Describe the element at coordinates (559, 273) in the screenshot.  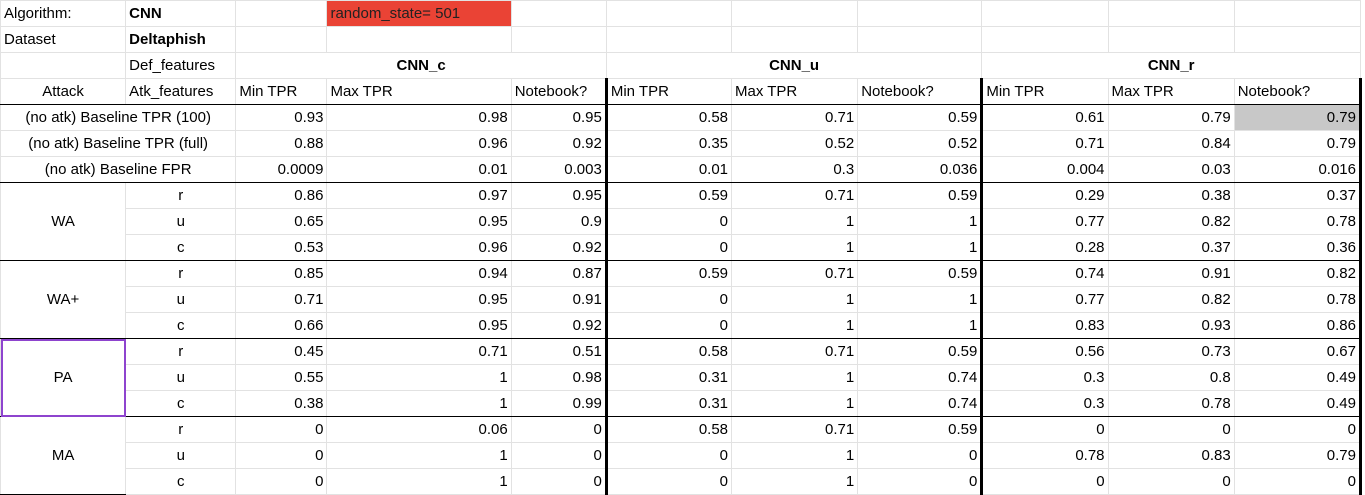
I see `value-cell: 0.87` at that location.